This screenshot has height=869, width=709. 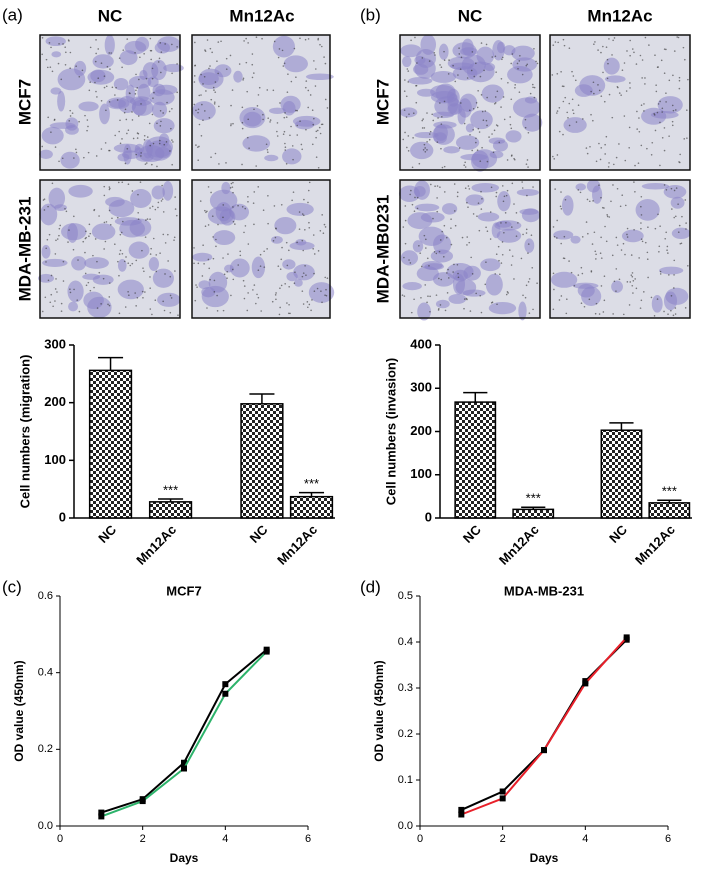 I want to click on micrograph-frame, so click(x=110, y=249).